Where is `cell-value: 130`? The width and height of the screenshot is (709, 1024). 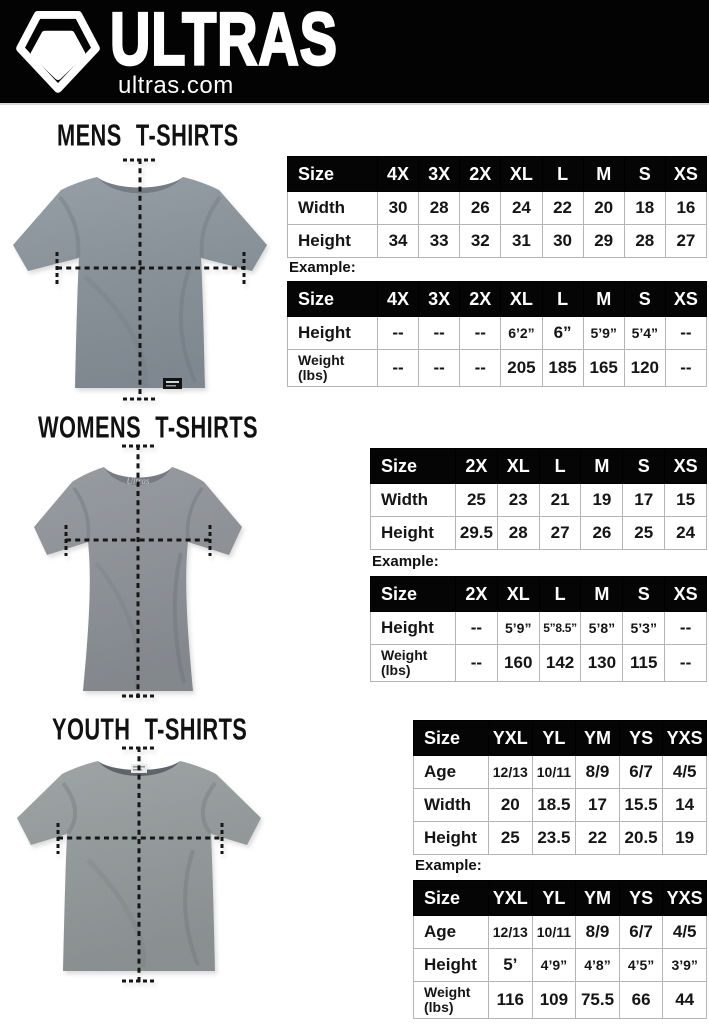 cell-value: 130 is located at coordinates (602, 663).